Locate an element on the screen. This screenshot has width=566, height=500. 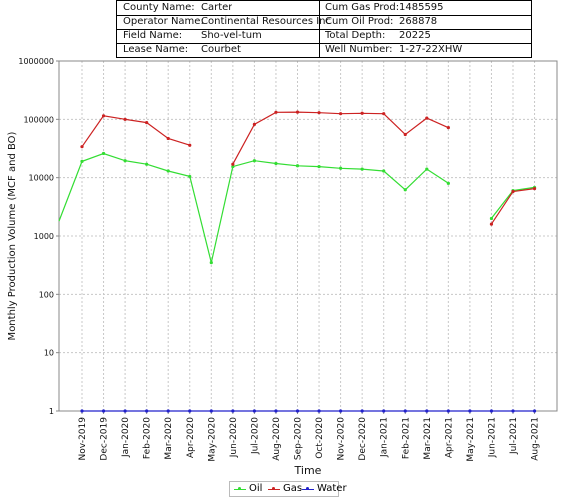
legend-gas-label: Gas is located at coordinates (293, 488).